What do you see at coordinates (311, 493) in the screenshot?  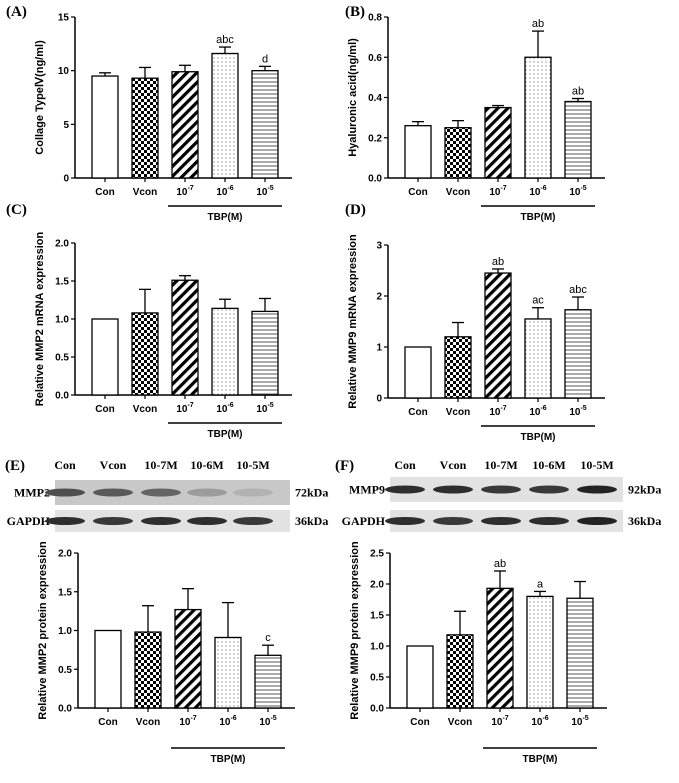 I see `molecular-weight-label: 72kDa` at bounding box center [311, 493].